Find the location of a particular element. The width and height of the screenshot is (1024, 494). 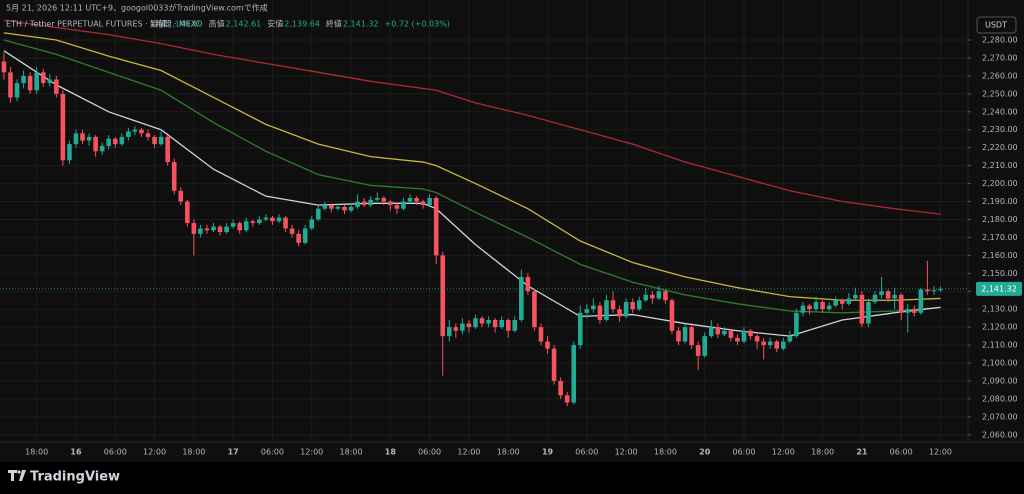

y-tick-label: 2,280.00 is located at coordinates (1000, 40).